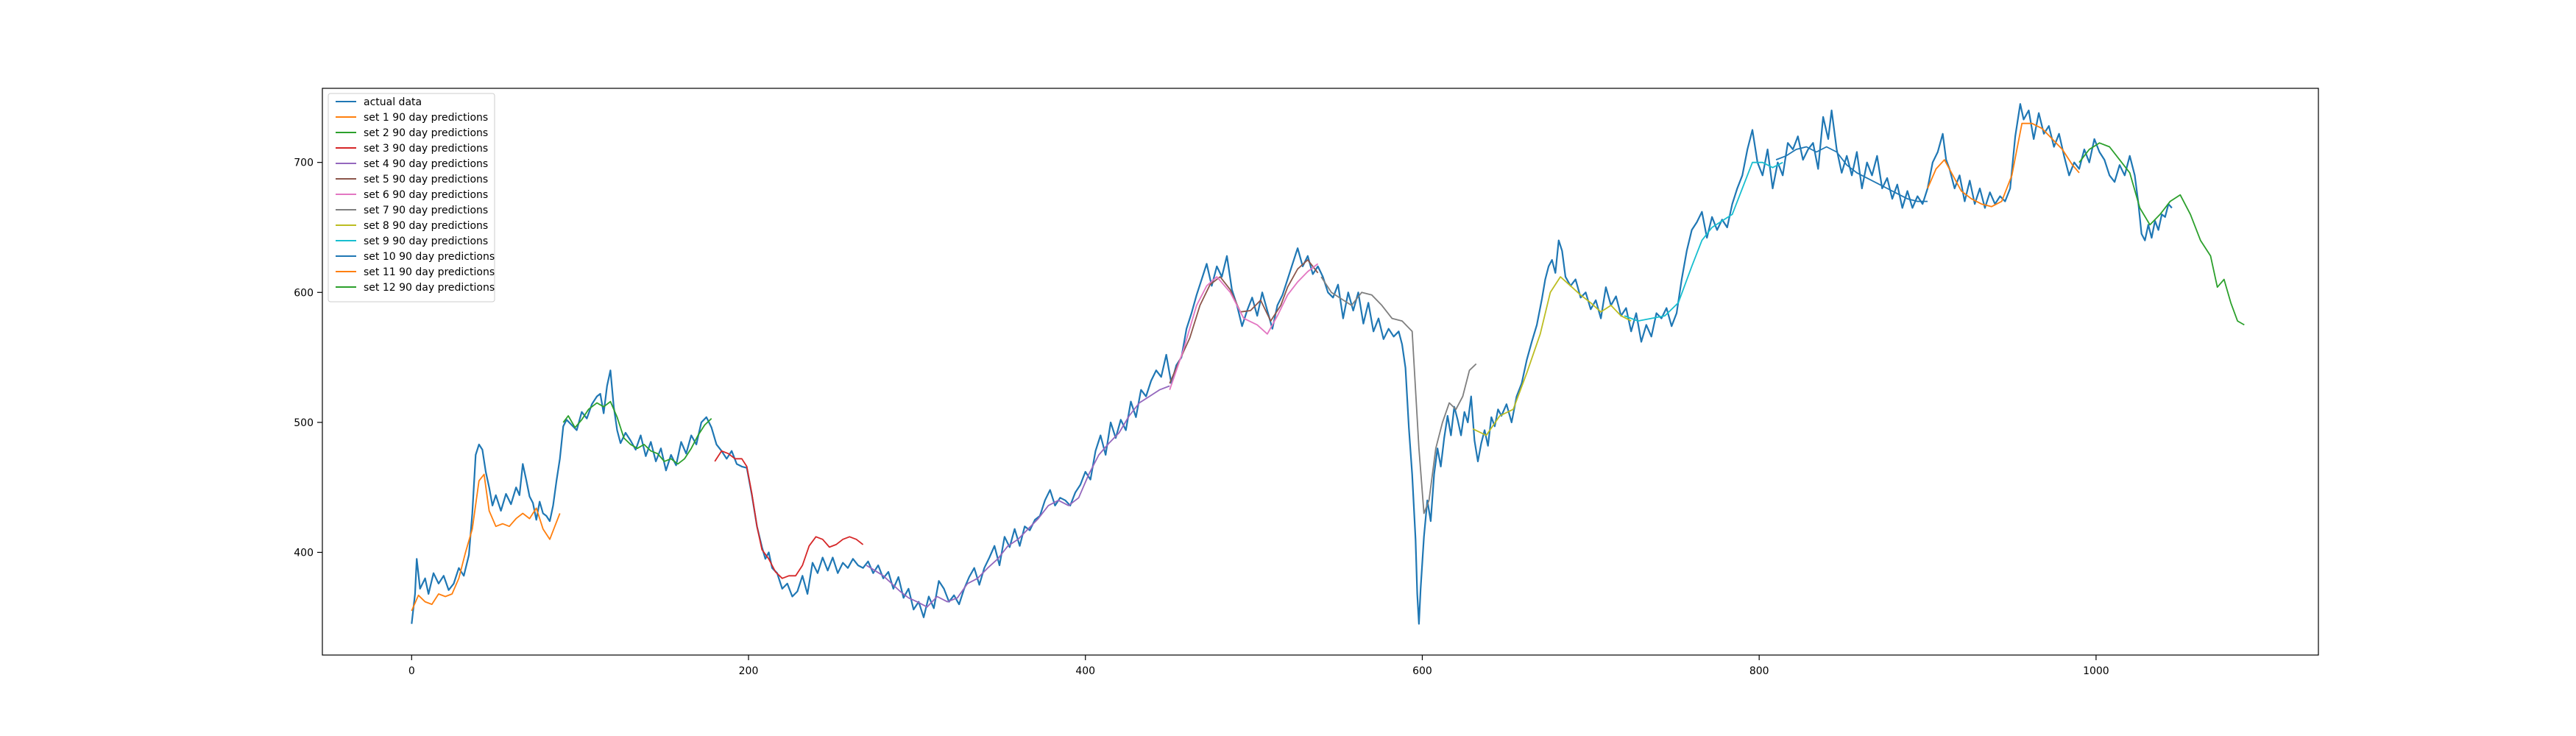 The width and height of the screenshot is (2576, 736). What do you see at coordinates (429, 288) in the screenshot?
I see `legend-entry-12: set 12 90 day predictions` at bounding box center [429, 288].